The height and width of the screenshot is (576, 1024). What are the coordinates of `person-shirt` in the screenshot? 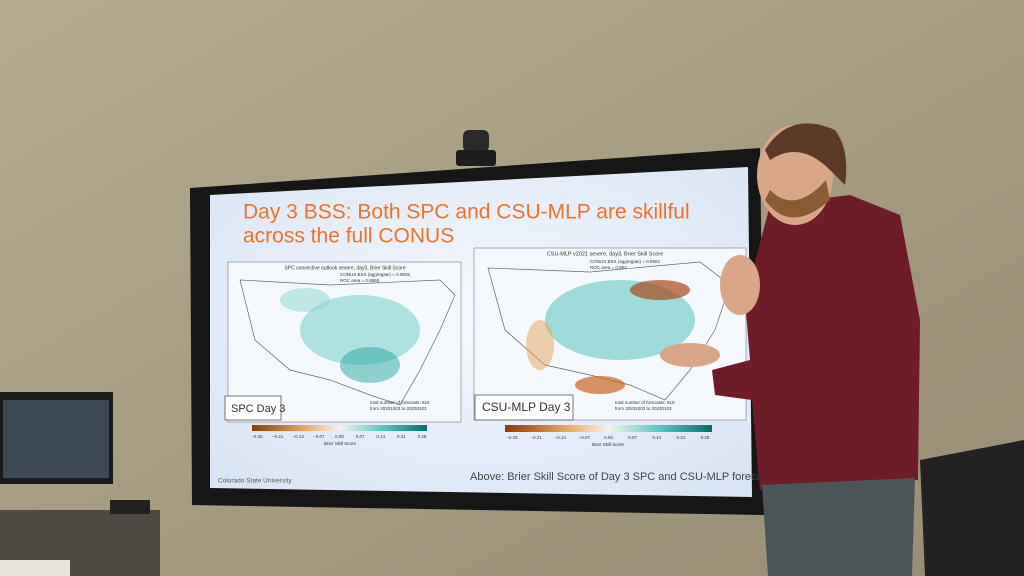 It's located at (816, 342).